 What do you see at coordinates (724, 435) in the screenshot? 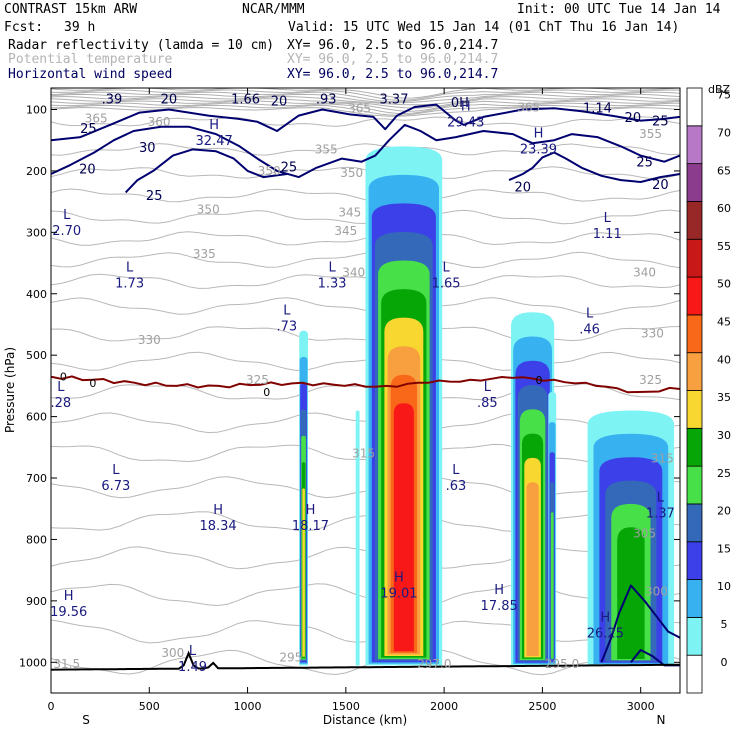
I see `colorbar-label: 30` at bounding box center [724, 435].